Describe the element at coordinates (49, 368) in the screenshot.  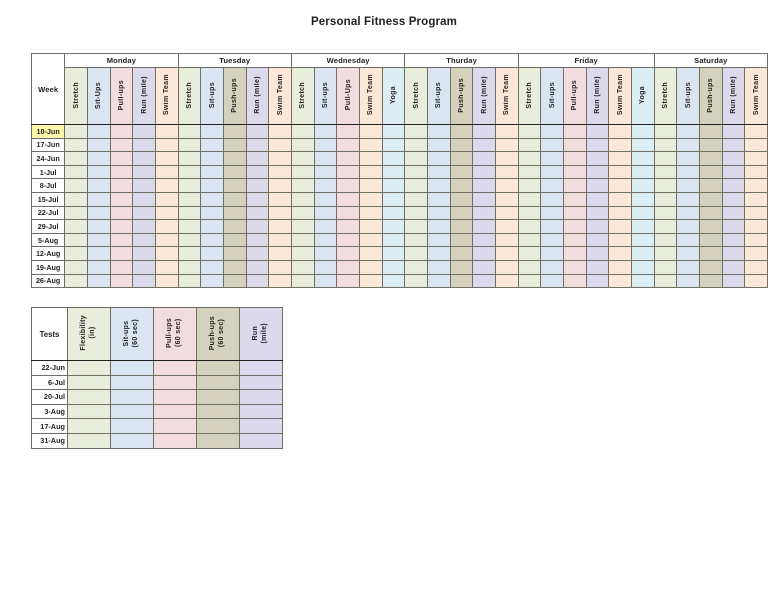
I see `test-date-cell: 22-Jun` at that location.